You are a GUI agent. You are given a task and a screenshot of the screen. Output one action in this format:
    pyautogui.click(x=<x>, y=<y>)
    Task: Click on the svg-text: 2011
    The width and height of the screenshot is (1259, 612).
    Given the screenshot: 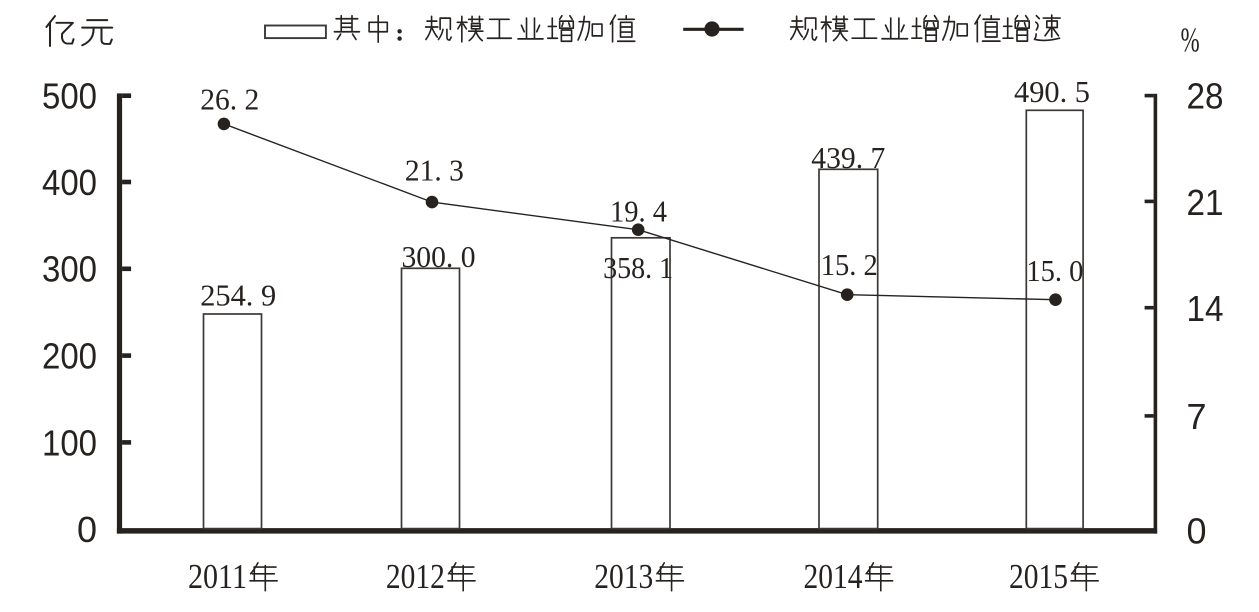 What is the action you would take?
    pyautogui.click(x=217, y=576)
    